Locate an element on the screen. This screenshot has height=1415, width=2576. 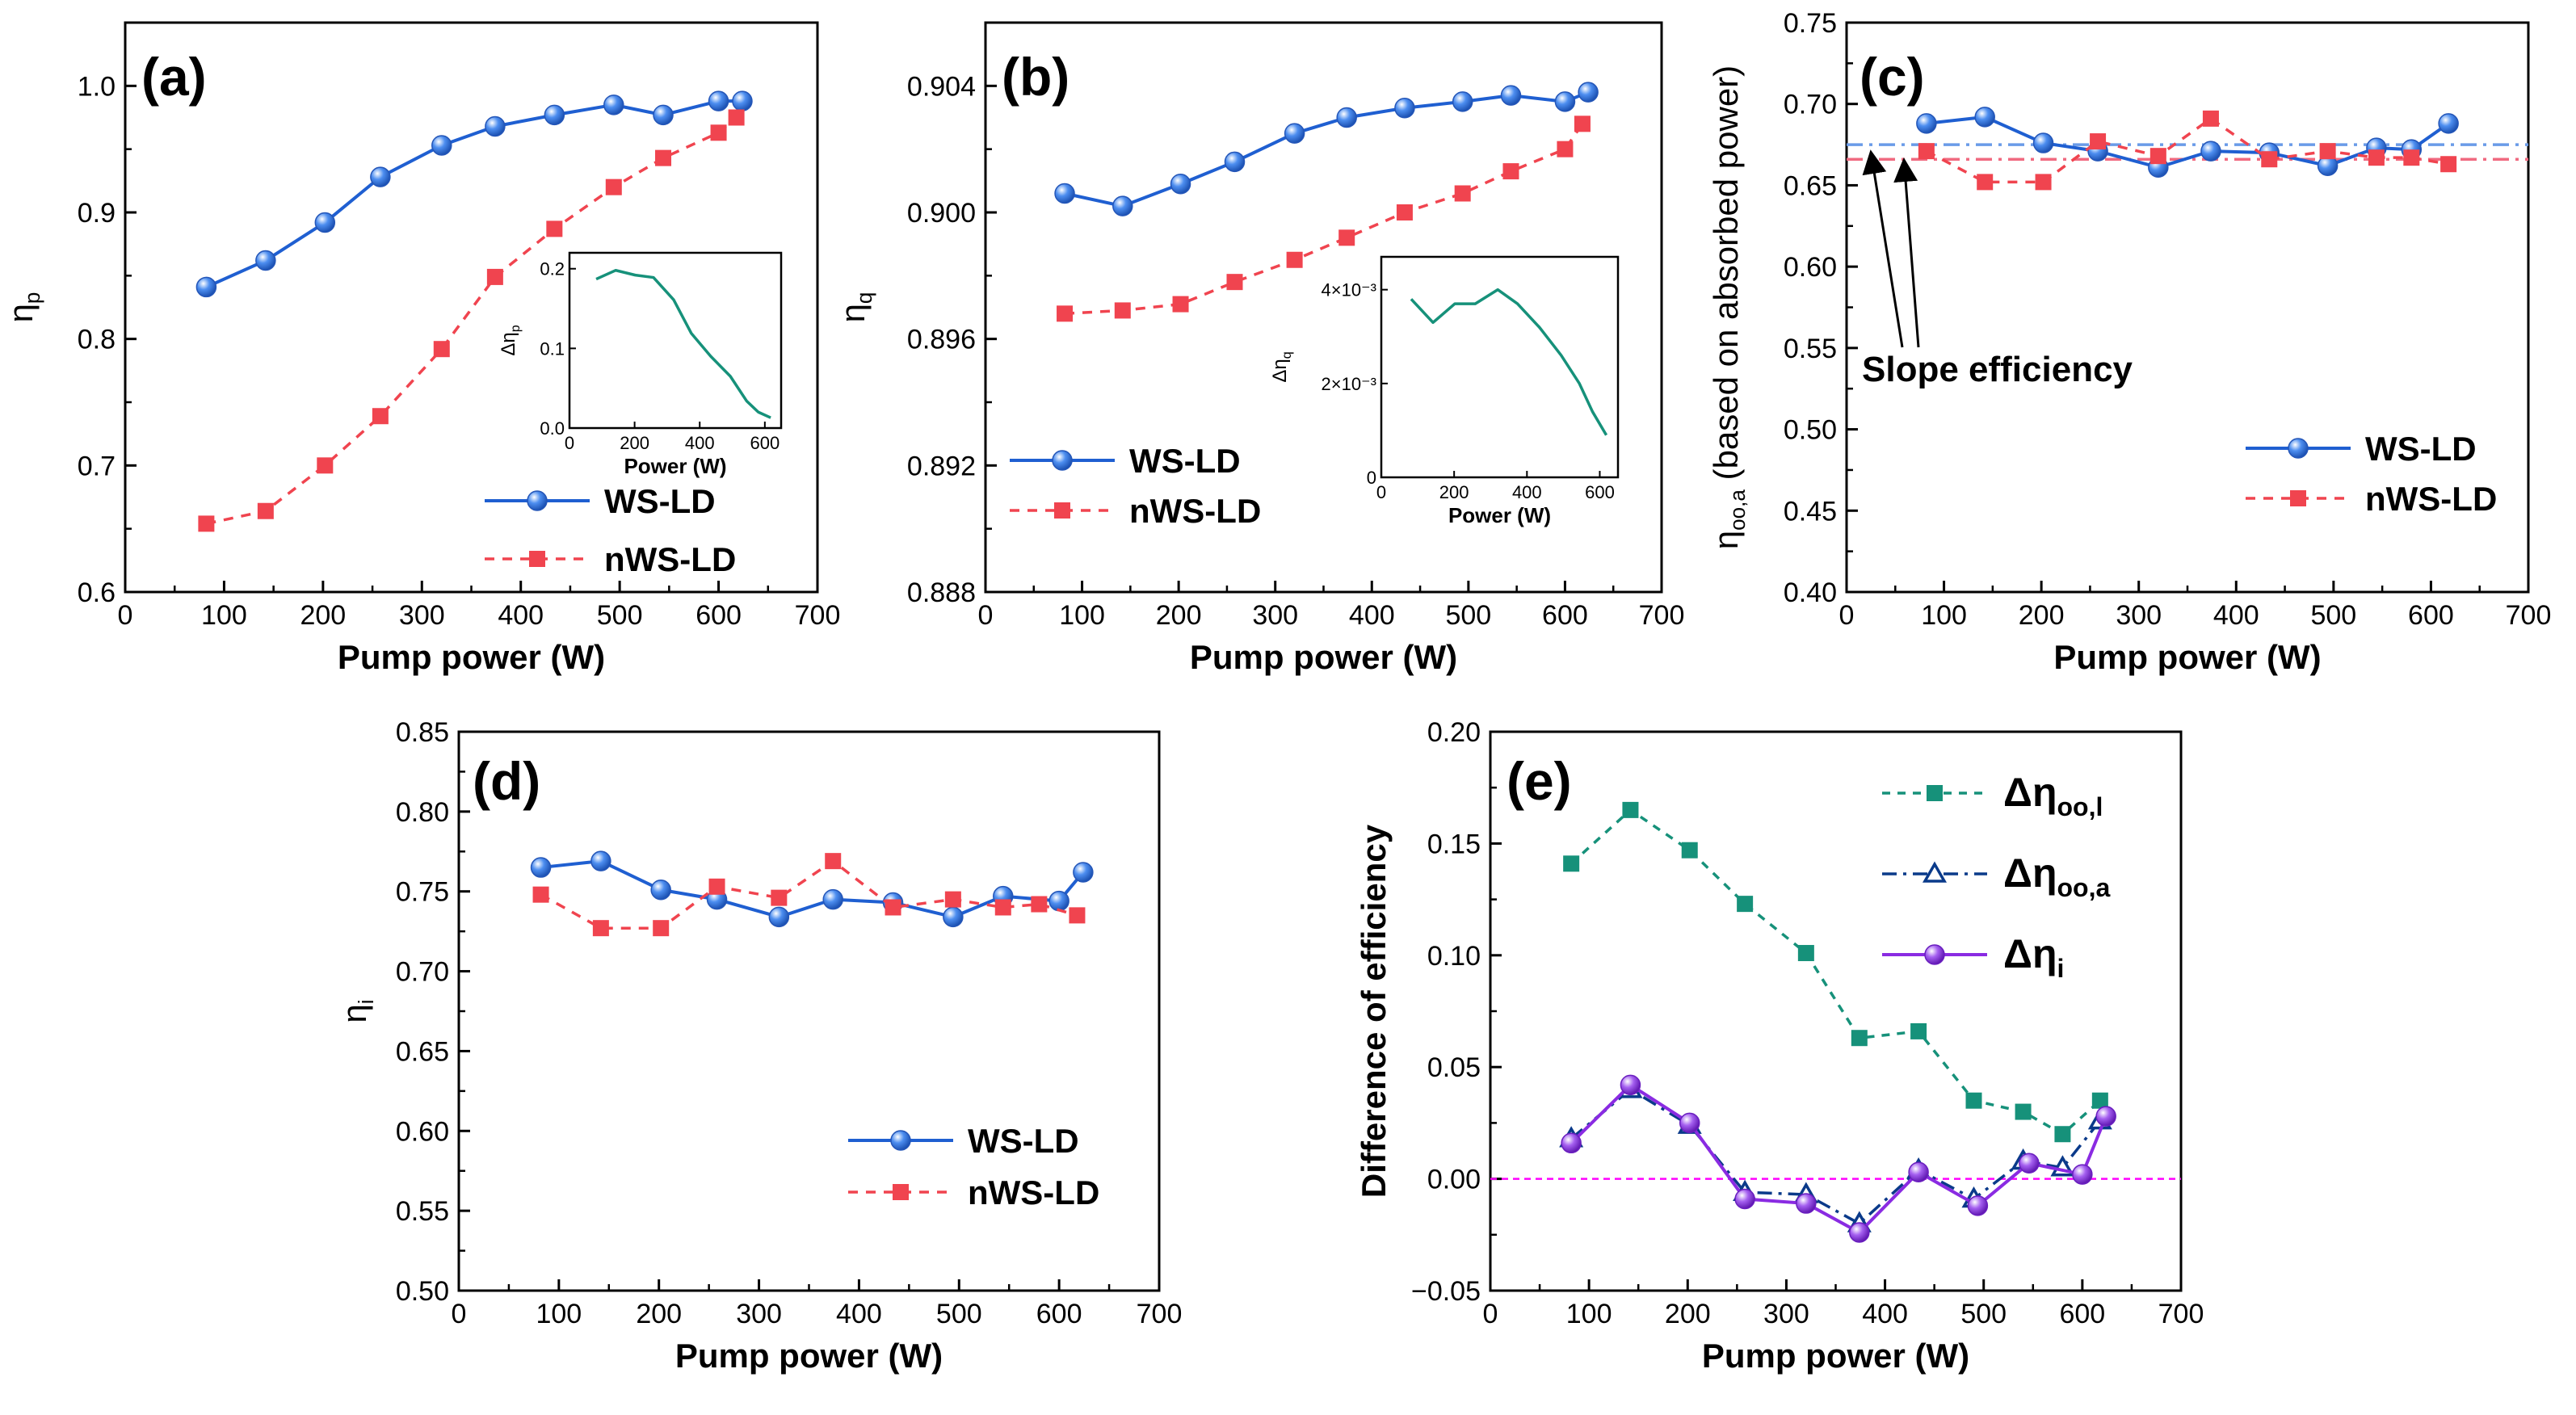
annotation-text: Slope efficiency is located at coordinates (1998, 369).